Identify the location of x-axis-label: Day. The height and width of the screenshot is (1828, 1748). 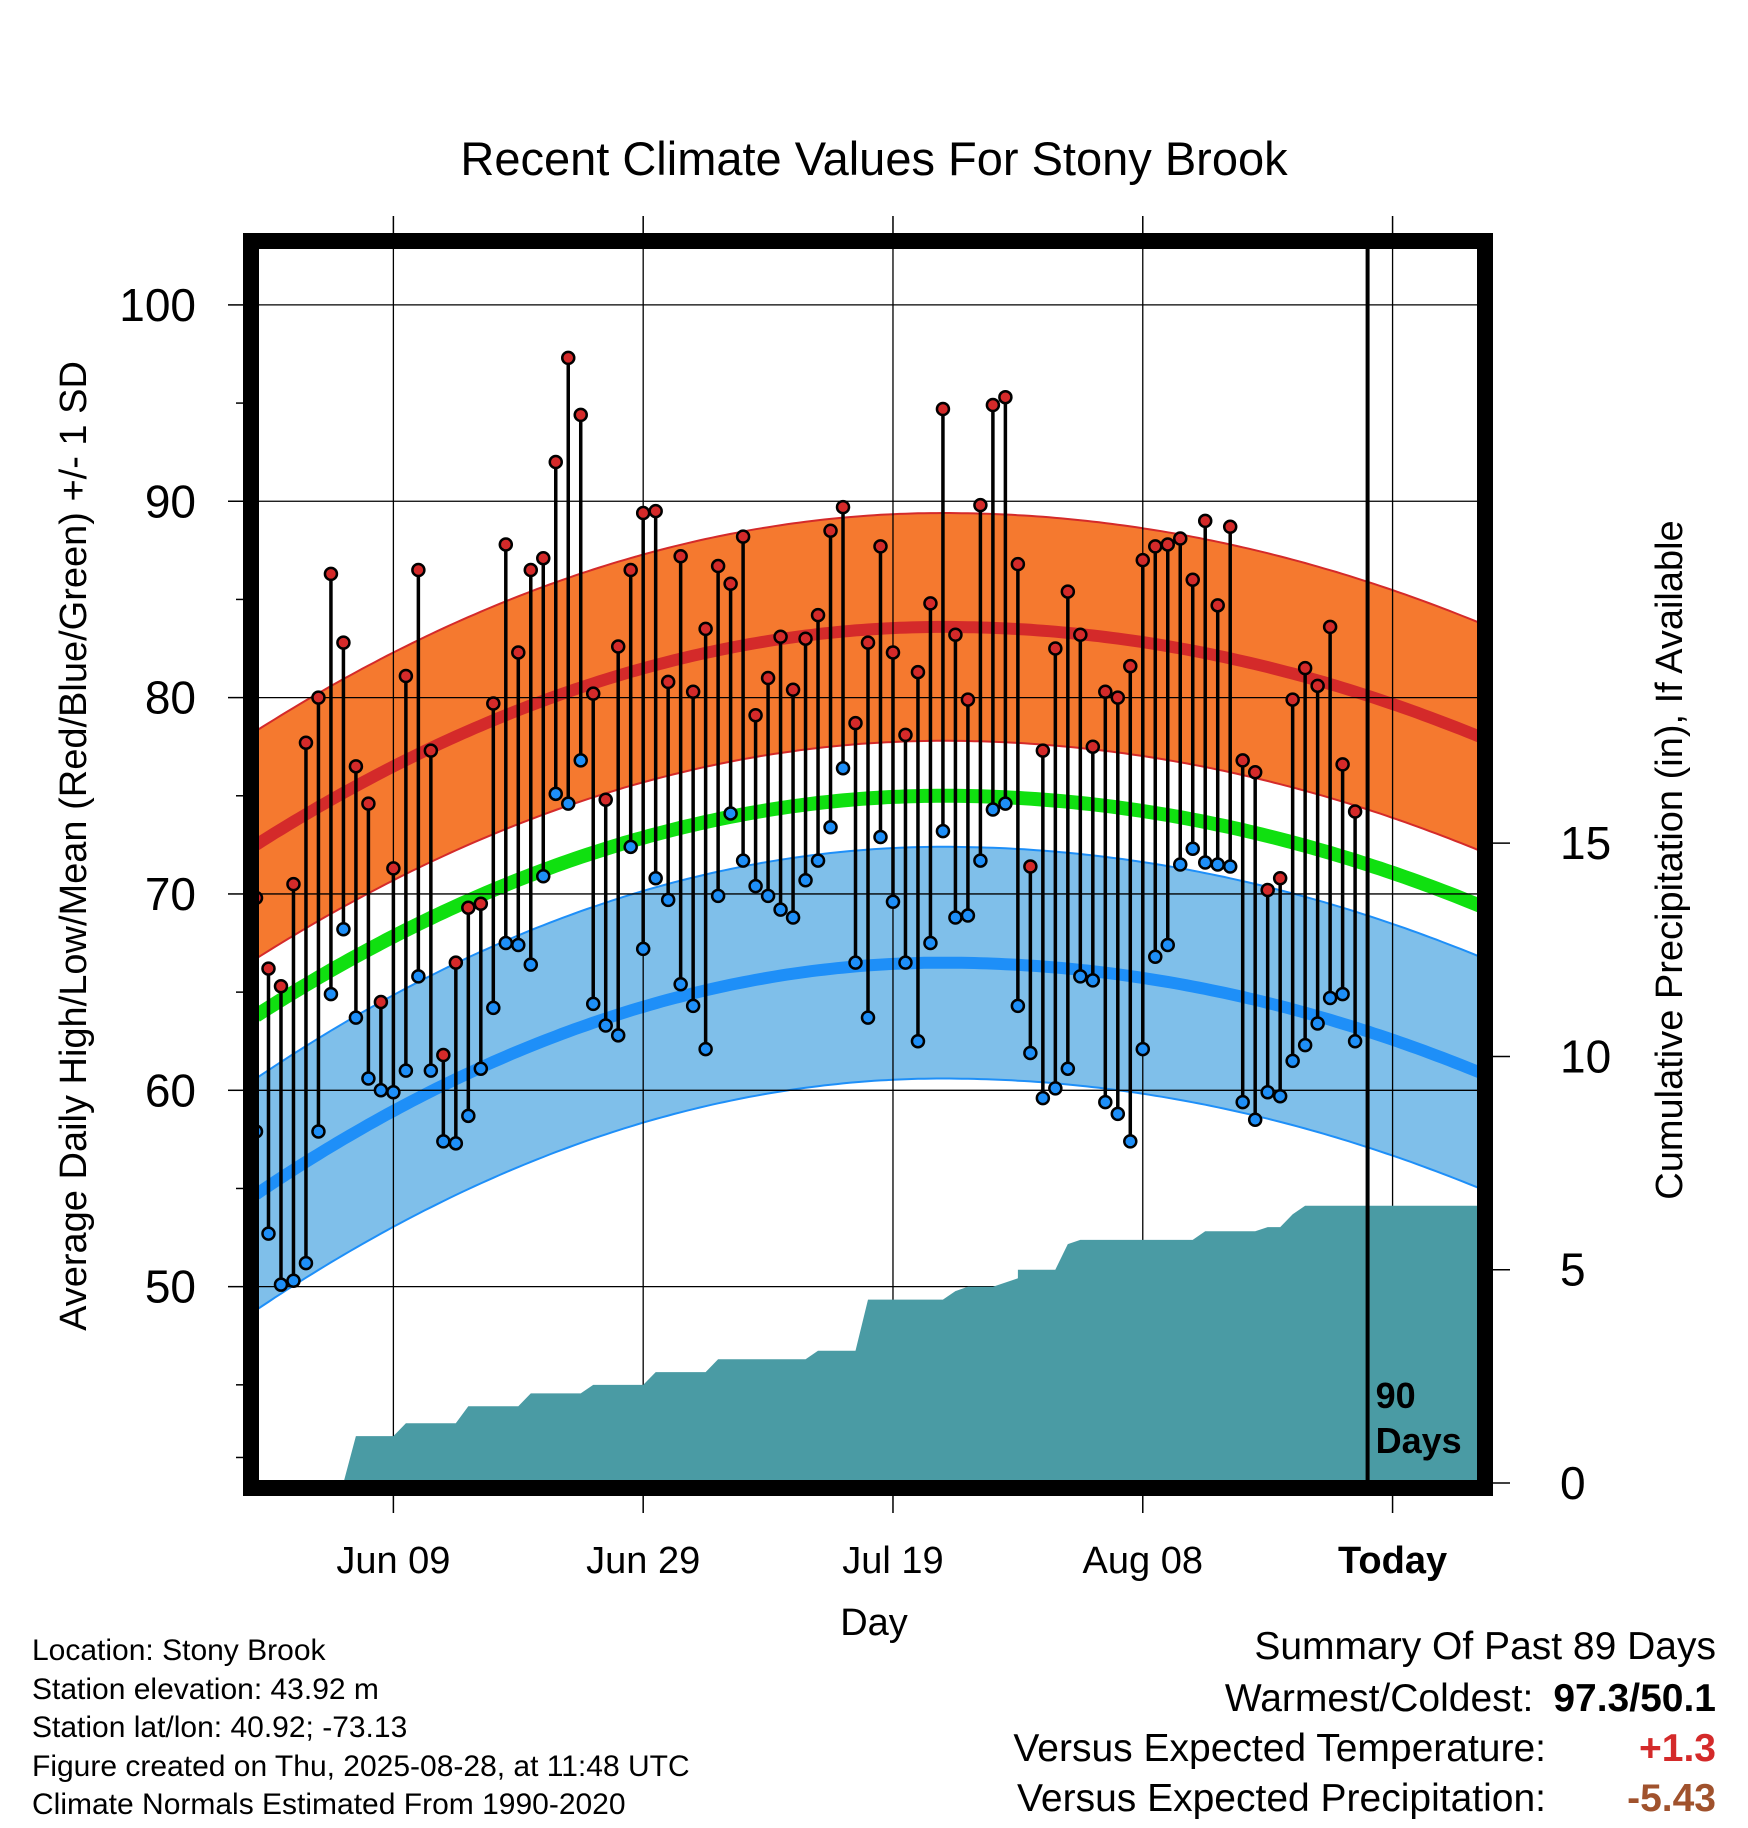
(874, 1623).